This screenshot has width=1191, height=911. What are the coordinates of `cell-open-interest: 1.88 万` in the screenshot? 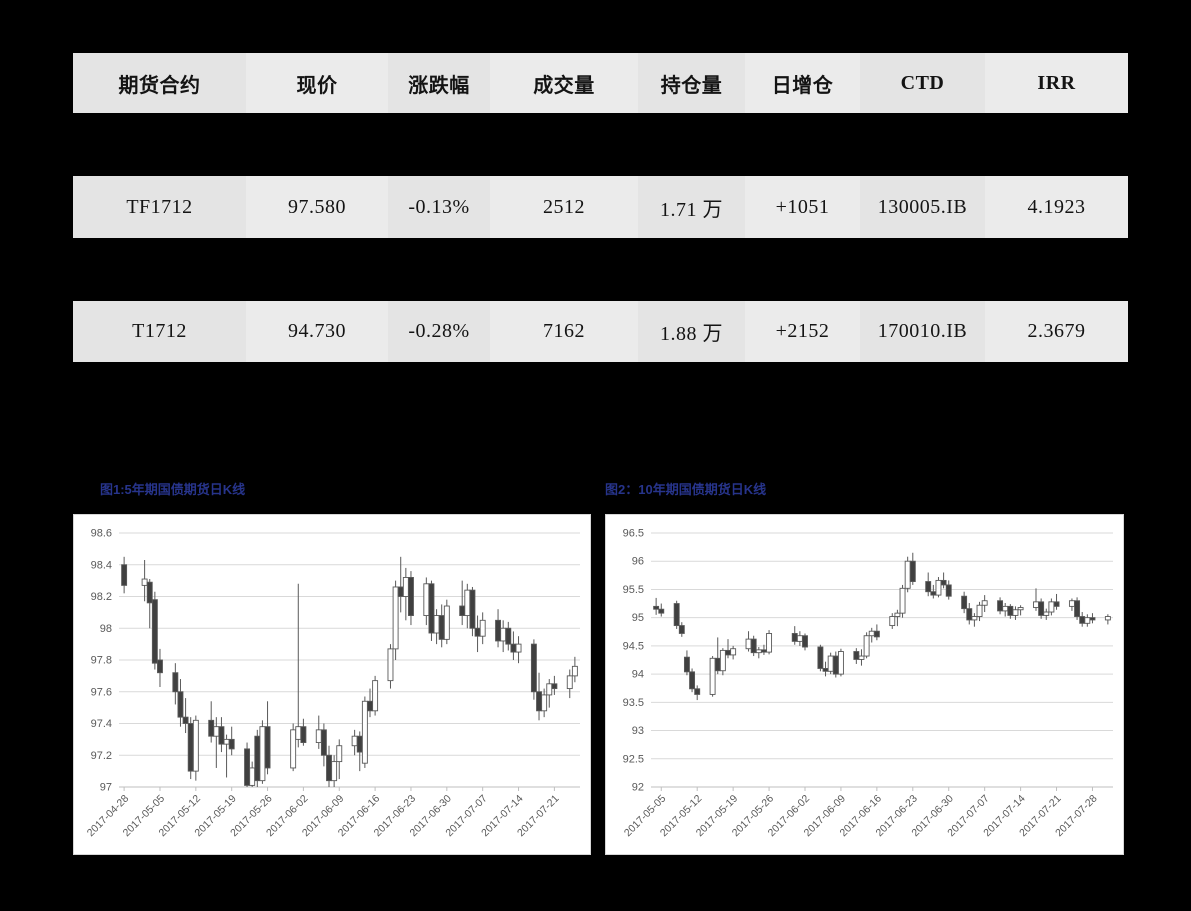 It's located at (691, 331).